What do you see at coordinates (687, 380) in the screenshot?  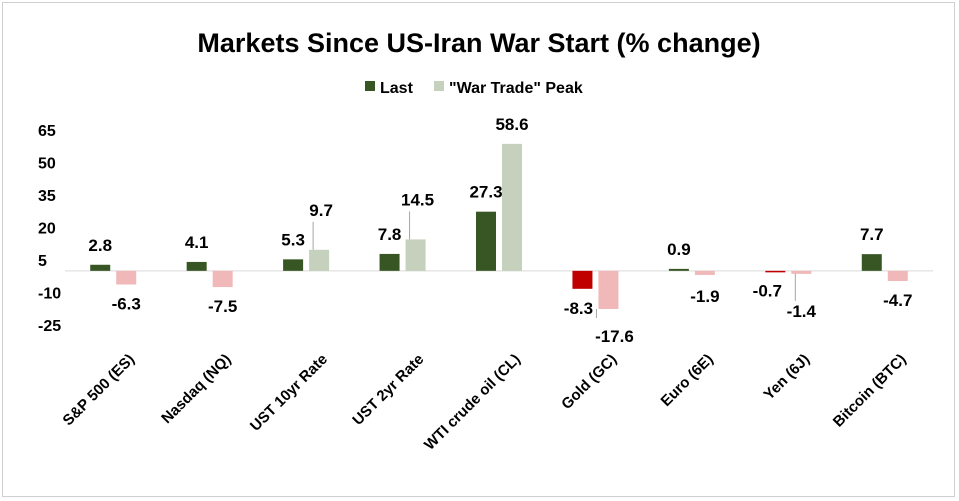 I see `x-tick-label: Euro (6E)` at bounding box center [687, 380].